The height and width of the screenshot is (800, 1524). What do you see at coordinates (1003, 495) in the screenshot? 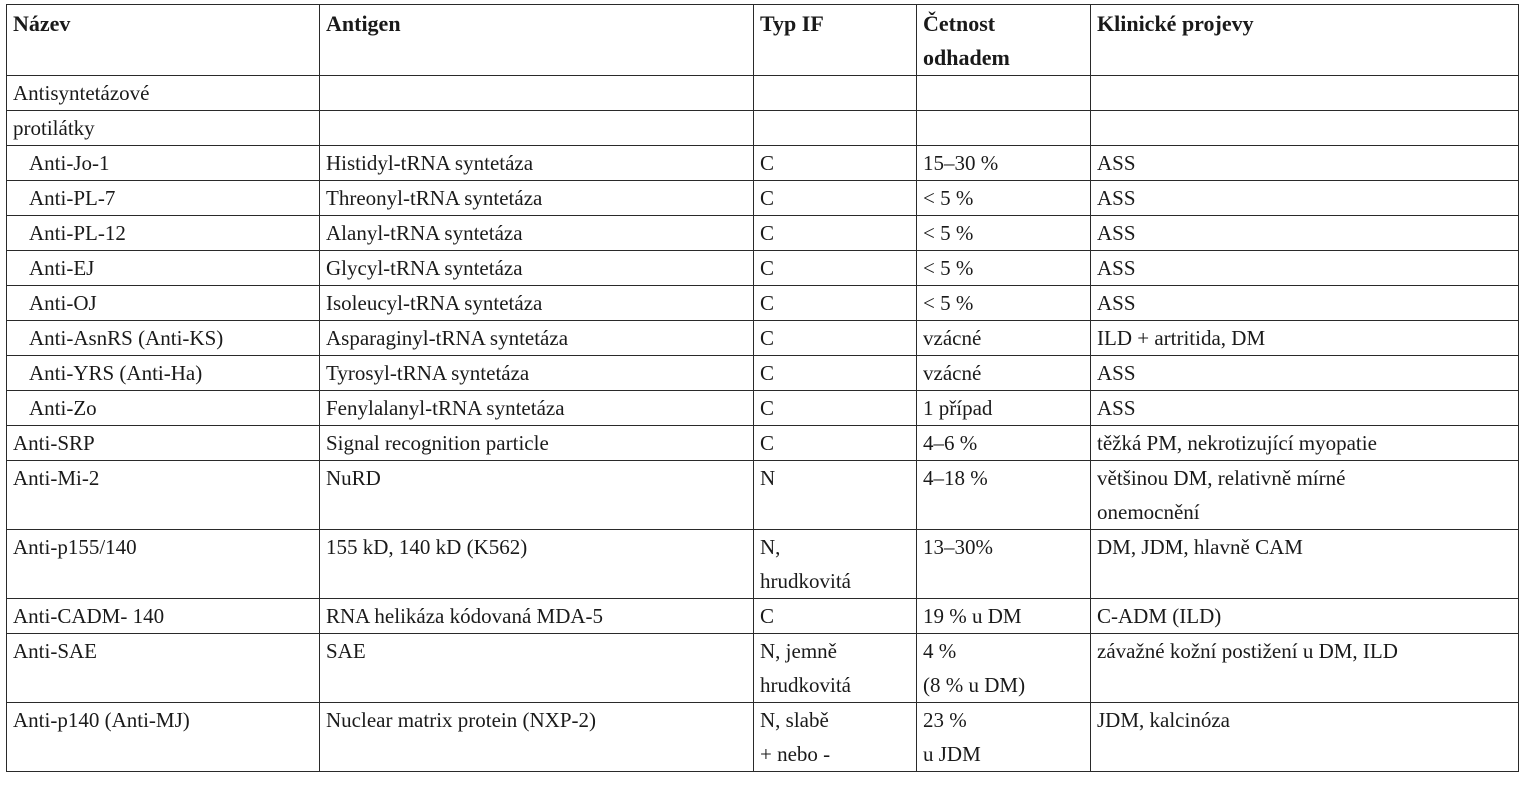
I see `cell-cetnost: 4–18 %` at bounding box center [1003, 495].